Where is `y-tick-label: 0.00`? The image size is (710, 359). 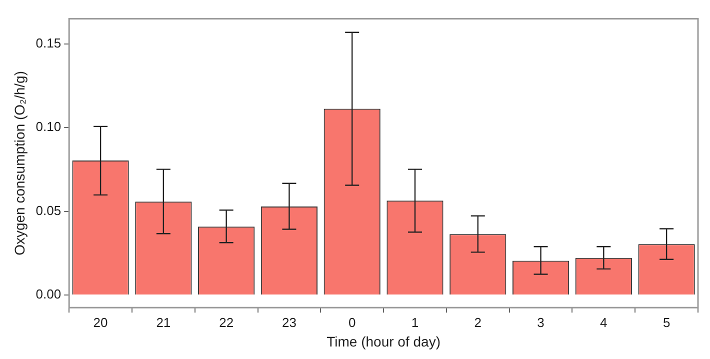 y-tick-label: 0.00 is located at coordinates (49, 294).